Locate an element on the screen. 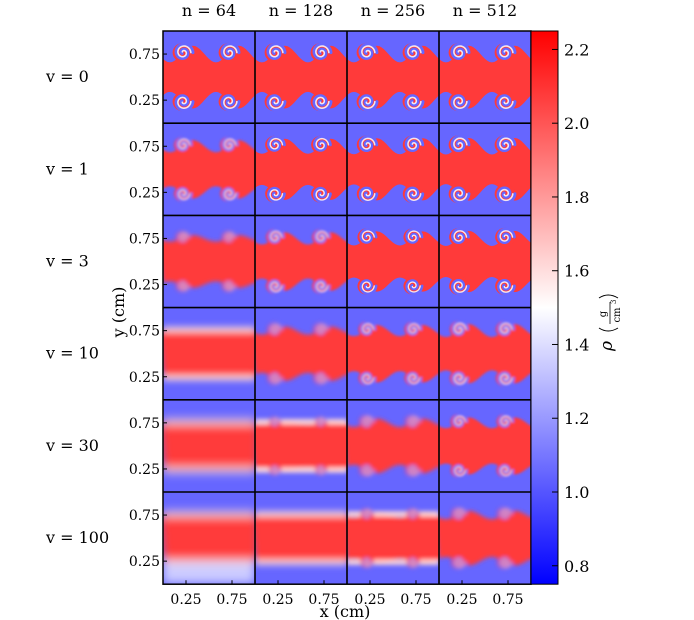 The height and width of the screenshot is (620, 694). colorbar-tick-label: 1.4 is located at coordinates (576, 344).